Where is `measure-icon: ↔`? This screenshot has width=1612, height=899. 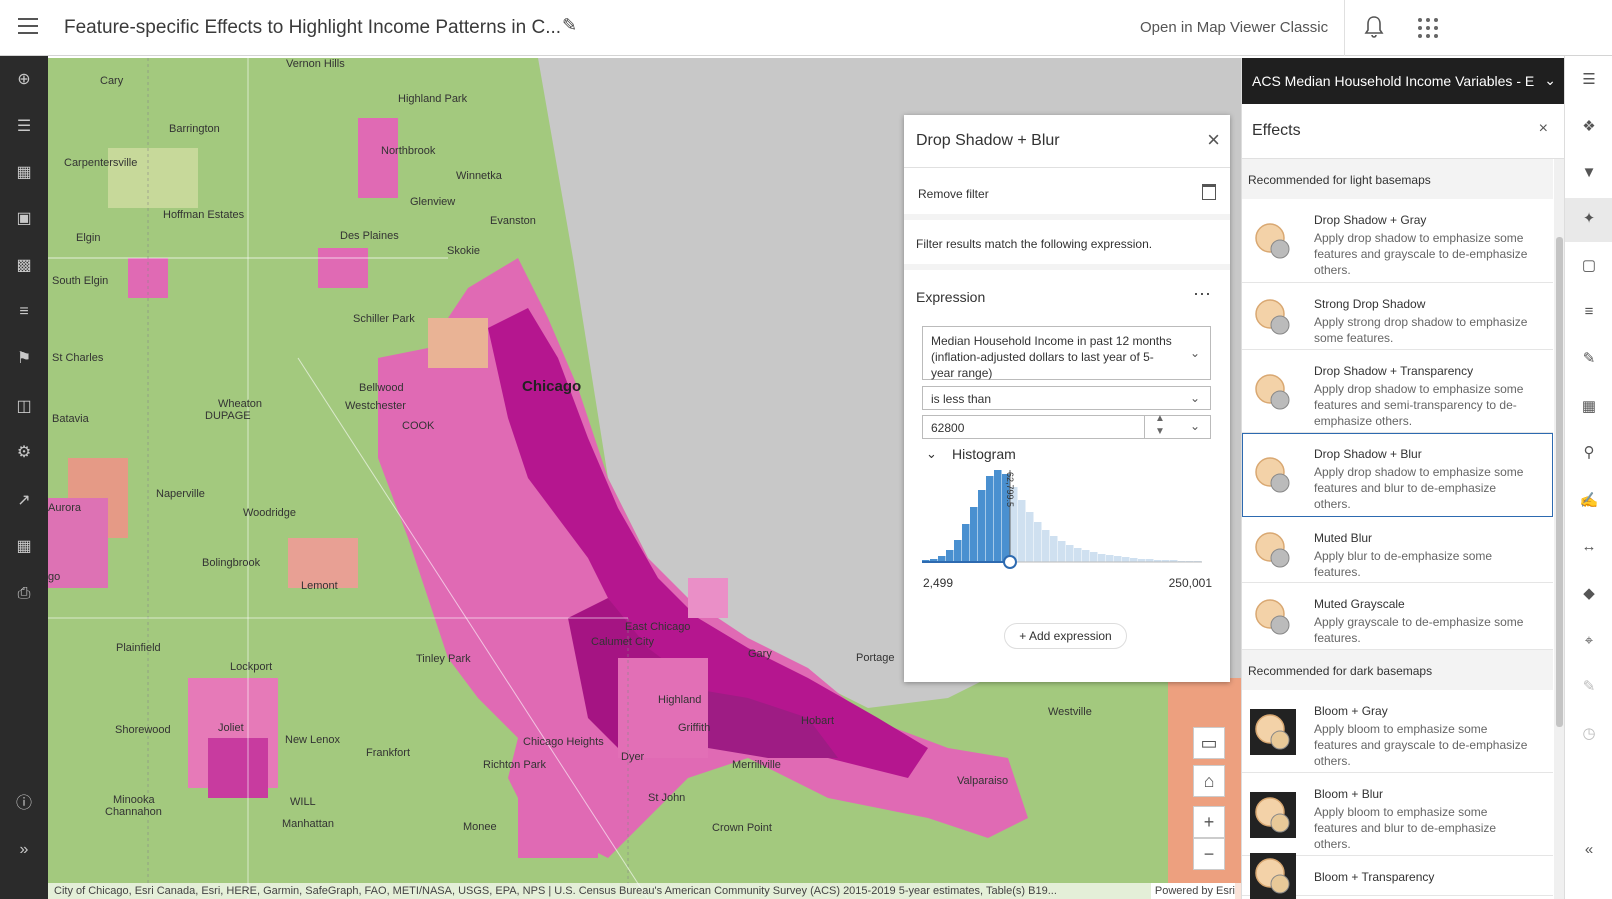 measure-icon: ↔ is located at coordinates (1589, 546).